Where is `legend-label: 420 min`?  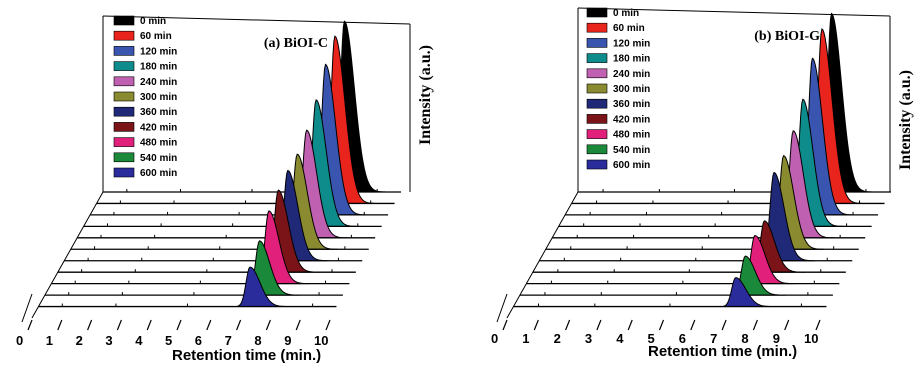
legend-label: 420 min is located at coordinates (158, 127).